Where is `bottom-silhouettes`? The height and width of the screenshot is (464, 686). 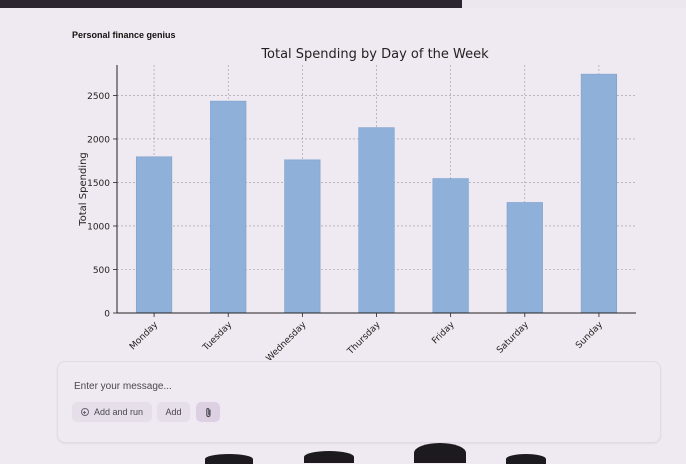
bottom-silhouettes is located at coordinates (343, 452).